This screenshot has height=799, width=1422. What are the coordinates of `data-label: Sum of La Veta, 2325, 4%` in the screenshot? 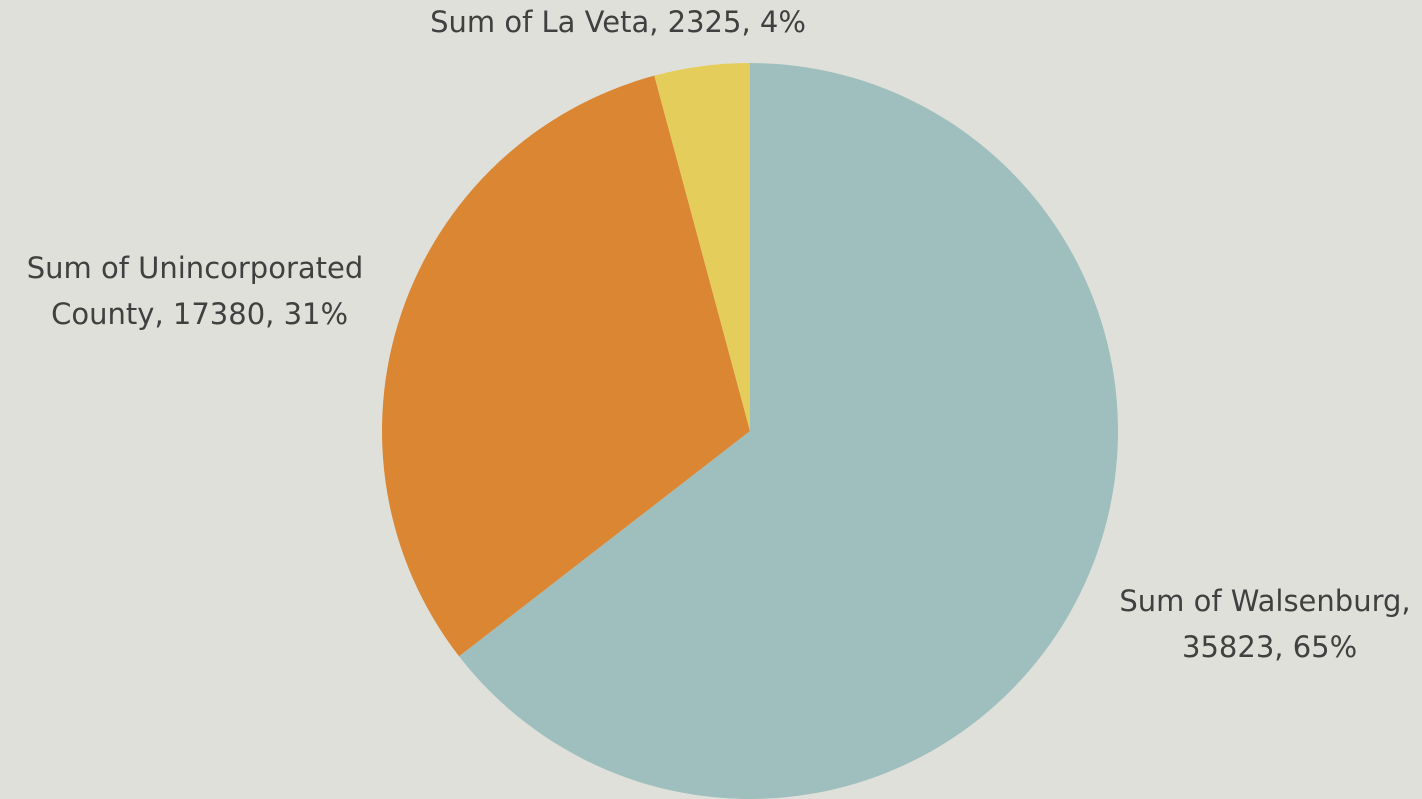 It's located at (618, 22).